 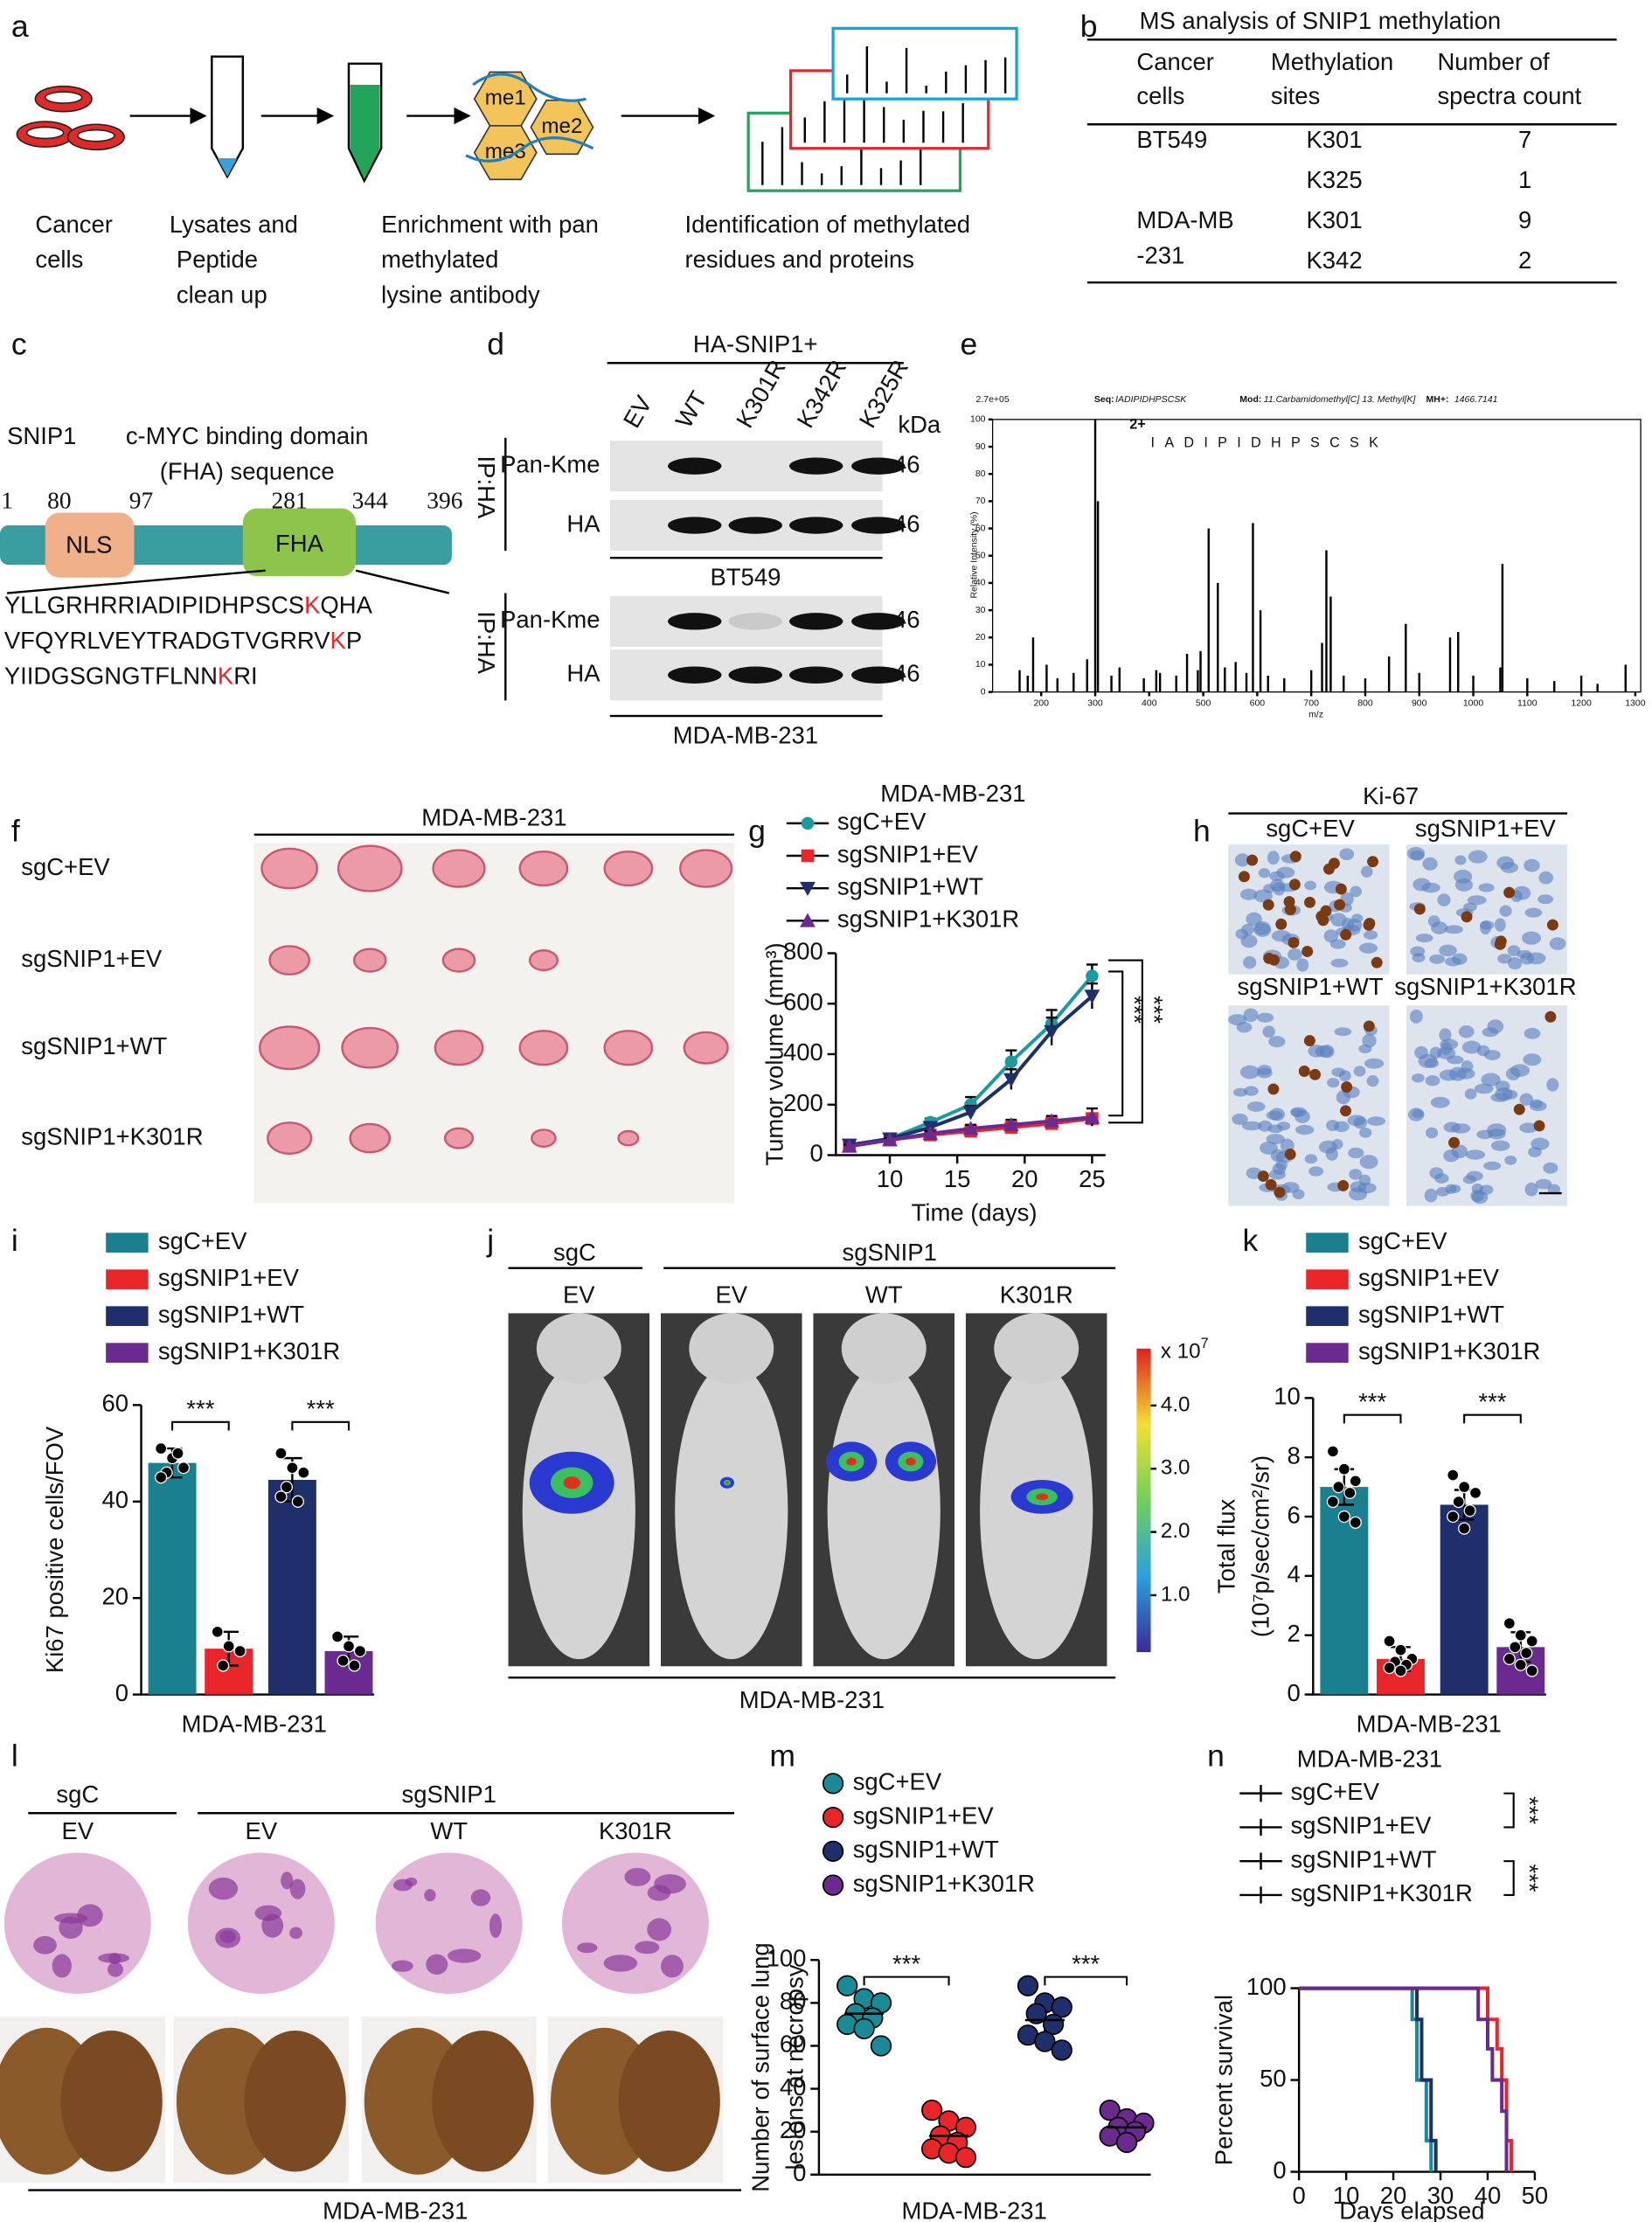 What do you see at coordinates (1370, 1759) in the screenshot?
I see `chart-title: MDA-MB-231` at bounding box center [1370, 1759].